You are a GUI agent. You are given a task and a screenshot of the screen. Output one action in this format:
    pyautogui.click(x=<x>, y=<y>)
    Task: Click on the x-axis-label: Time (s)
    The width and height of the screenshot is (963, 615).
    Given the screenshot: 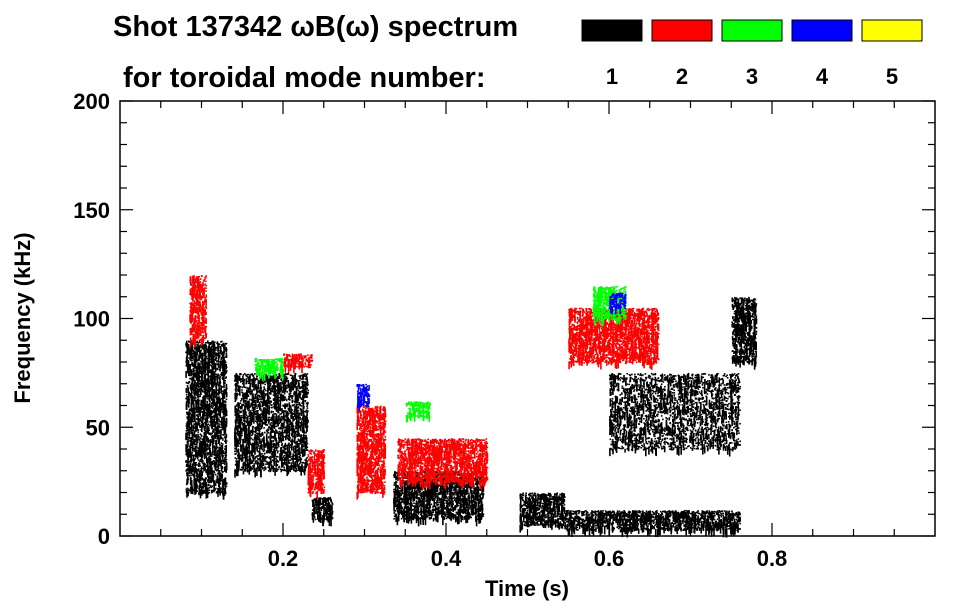 What is the action you would take?
    pyautogui.click(x=527, y=588)
    